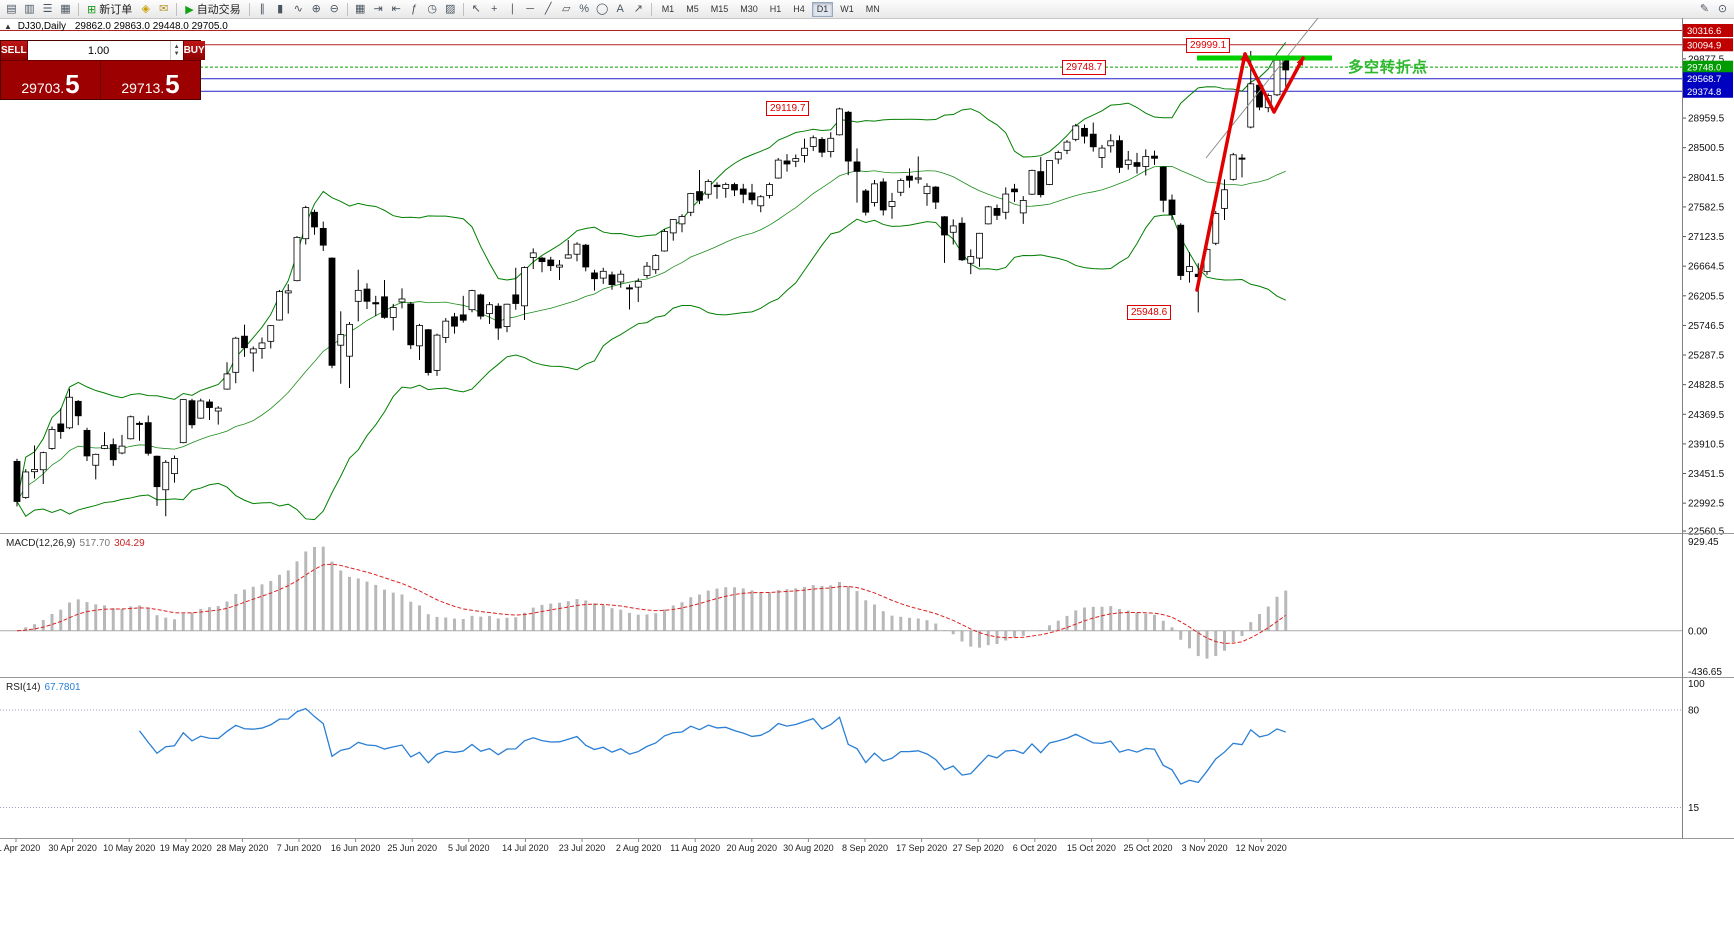  Describe the element at coordinates (75, 543) in the screenshot. I see `macd-label: MACD(12,26,9) 517.70 304.29` at that location.